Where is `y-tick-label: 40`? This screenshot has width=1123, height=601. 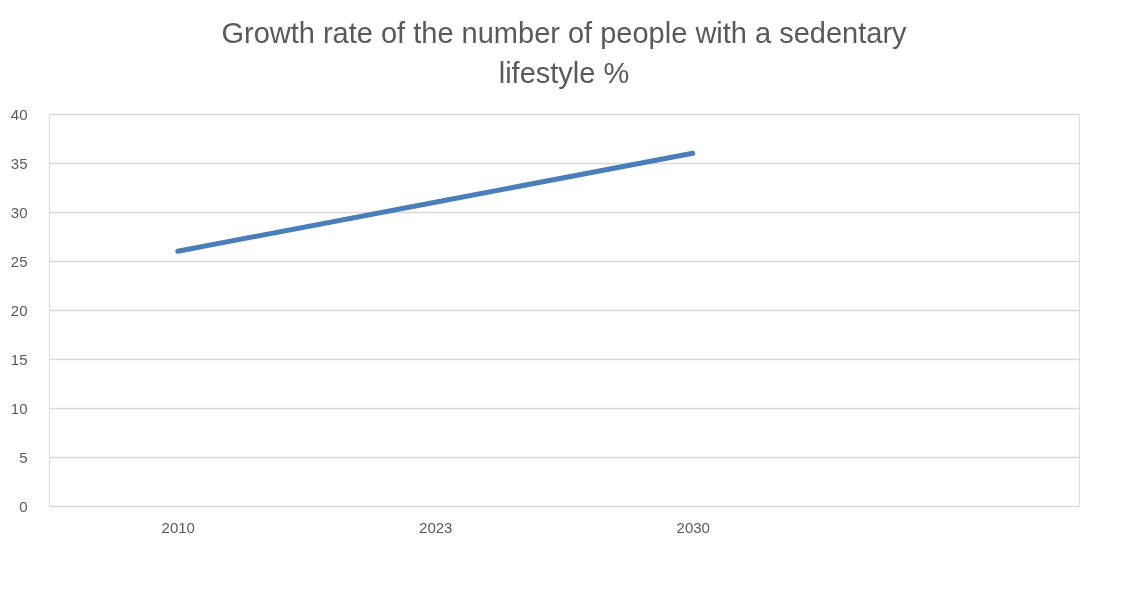
y-tick-label: 40 is located at coordinates (19, 114).